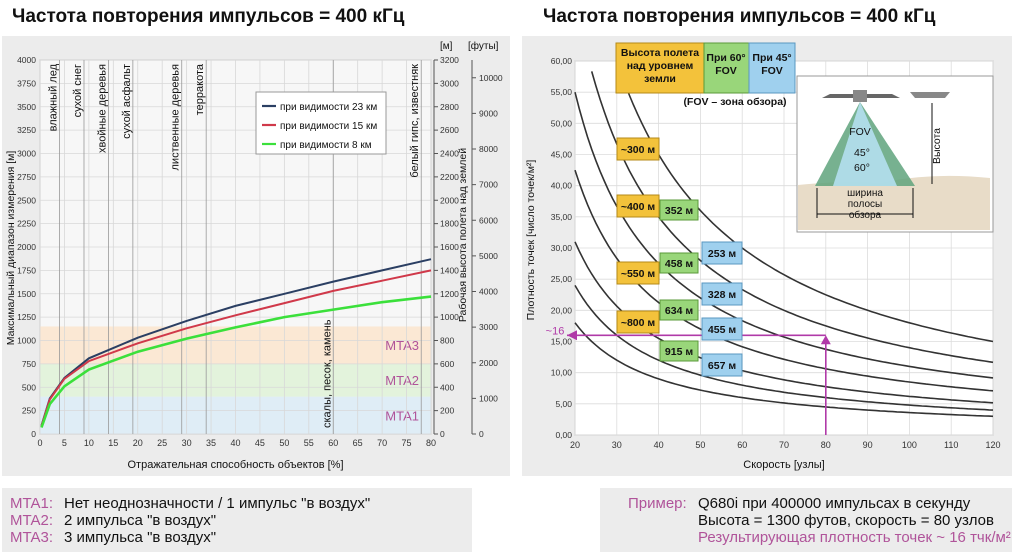 The image size is (1014, 554). I want to click on x-tick-label: 45, so click(260, 443).